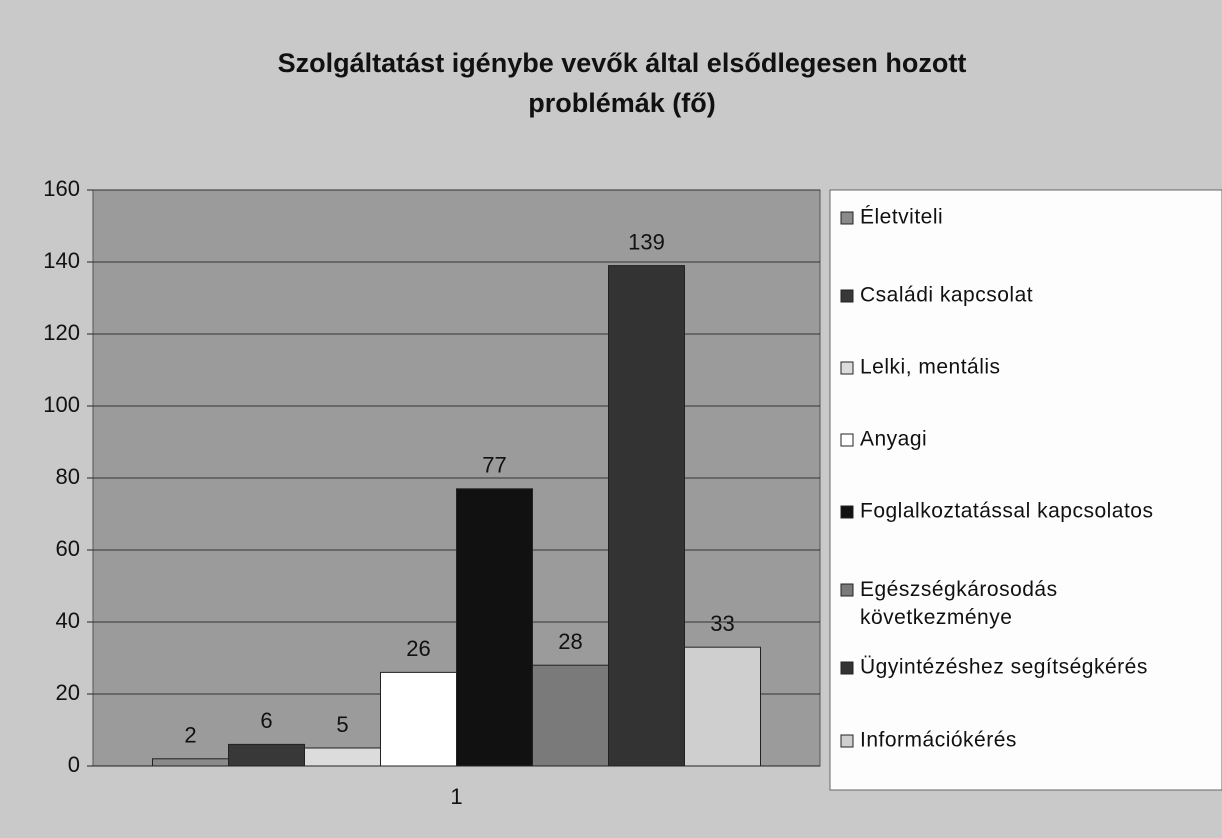 This screenshot has height=838, width=1222. I want to click on legend-label: Családi kapcsolat, so click(946, 295).